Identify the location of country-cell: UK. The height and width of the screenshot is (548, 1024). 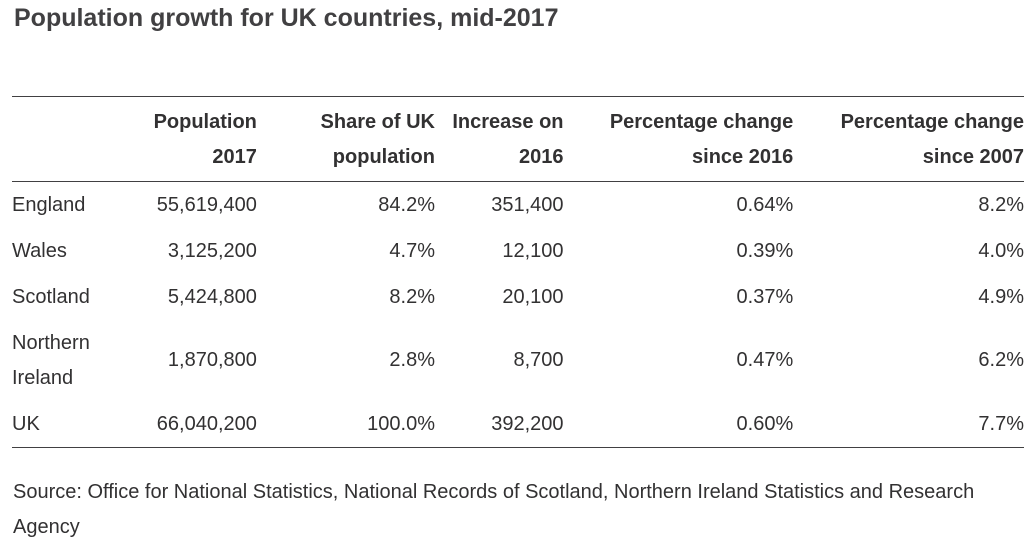
(26, 423).